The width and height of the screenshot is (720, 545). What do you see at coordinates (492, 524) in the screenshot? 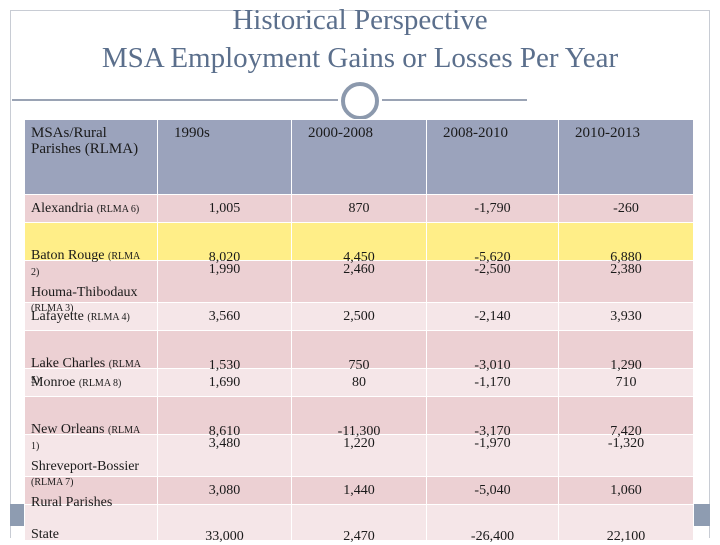
I see `cell-2008-2010: -26,400` at bounding box center [492, 524].